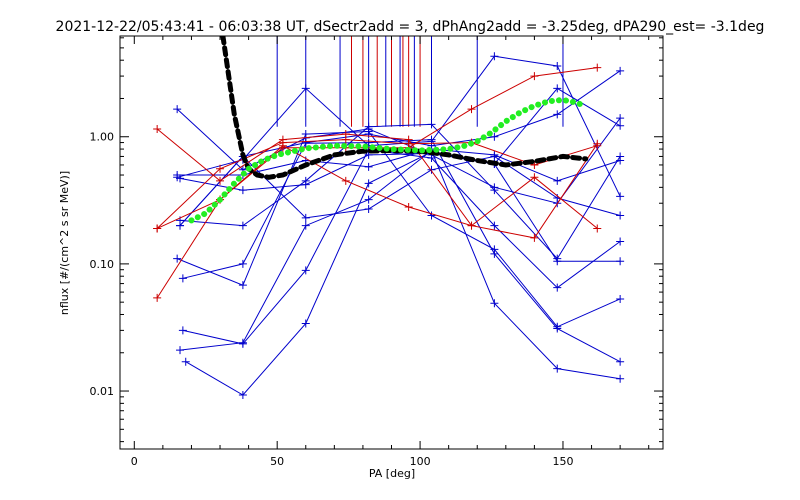 The width and height of the screenshot is (800, 500). Describe the element at coordinates (420, 461) in the screenshot. I see `x-tick-label-2: 100` at that location.